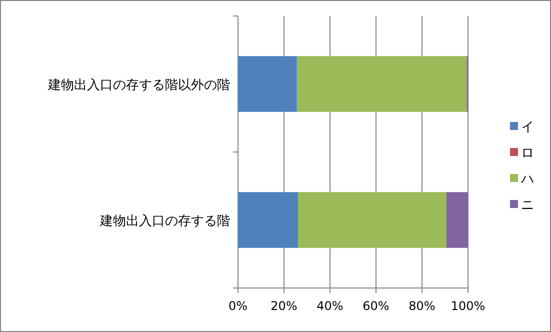 This screenshot has height=332, width=551. Describe the element at coordinates (468, 306) in the screenshot. I see `x-tick-label: 100%` at that location.